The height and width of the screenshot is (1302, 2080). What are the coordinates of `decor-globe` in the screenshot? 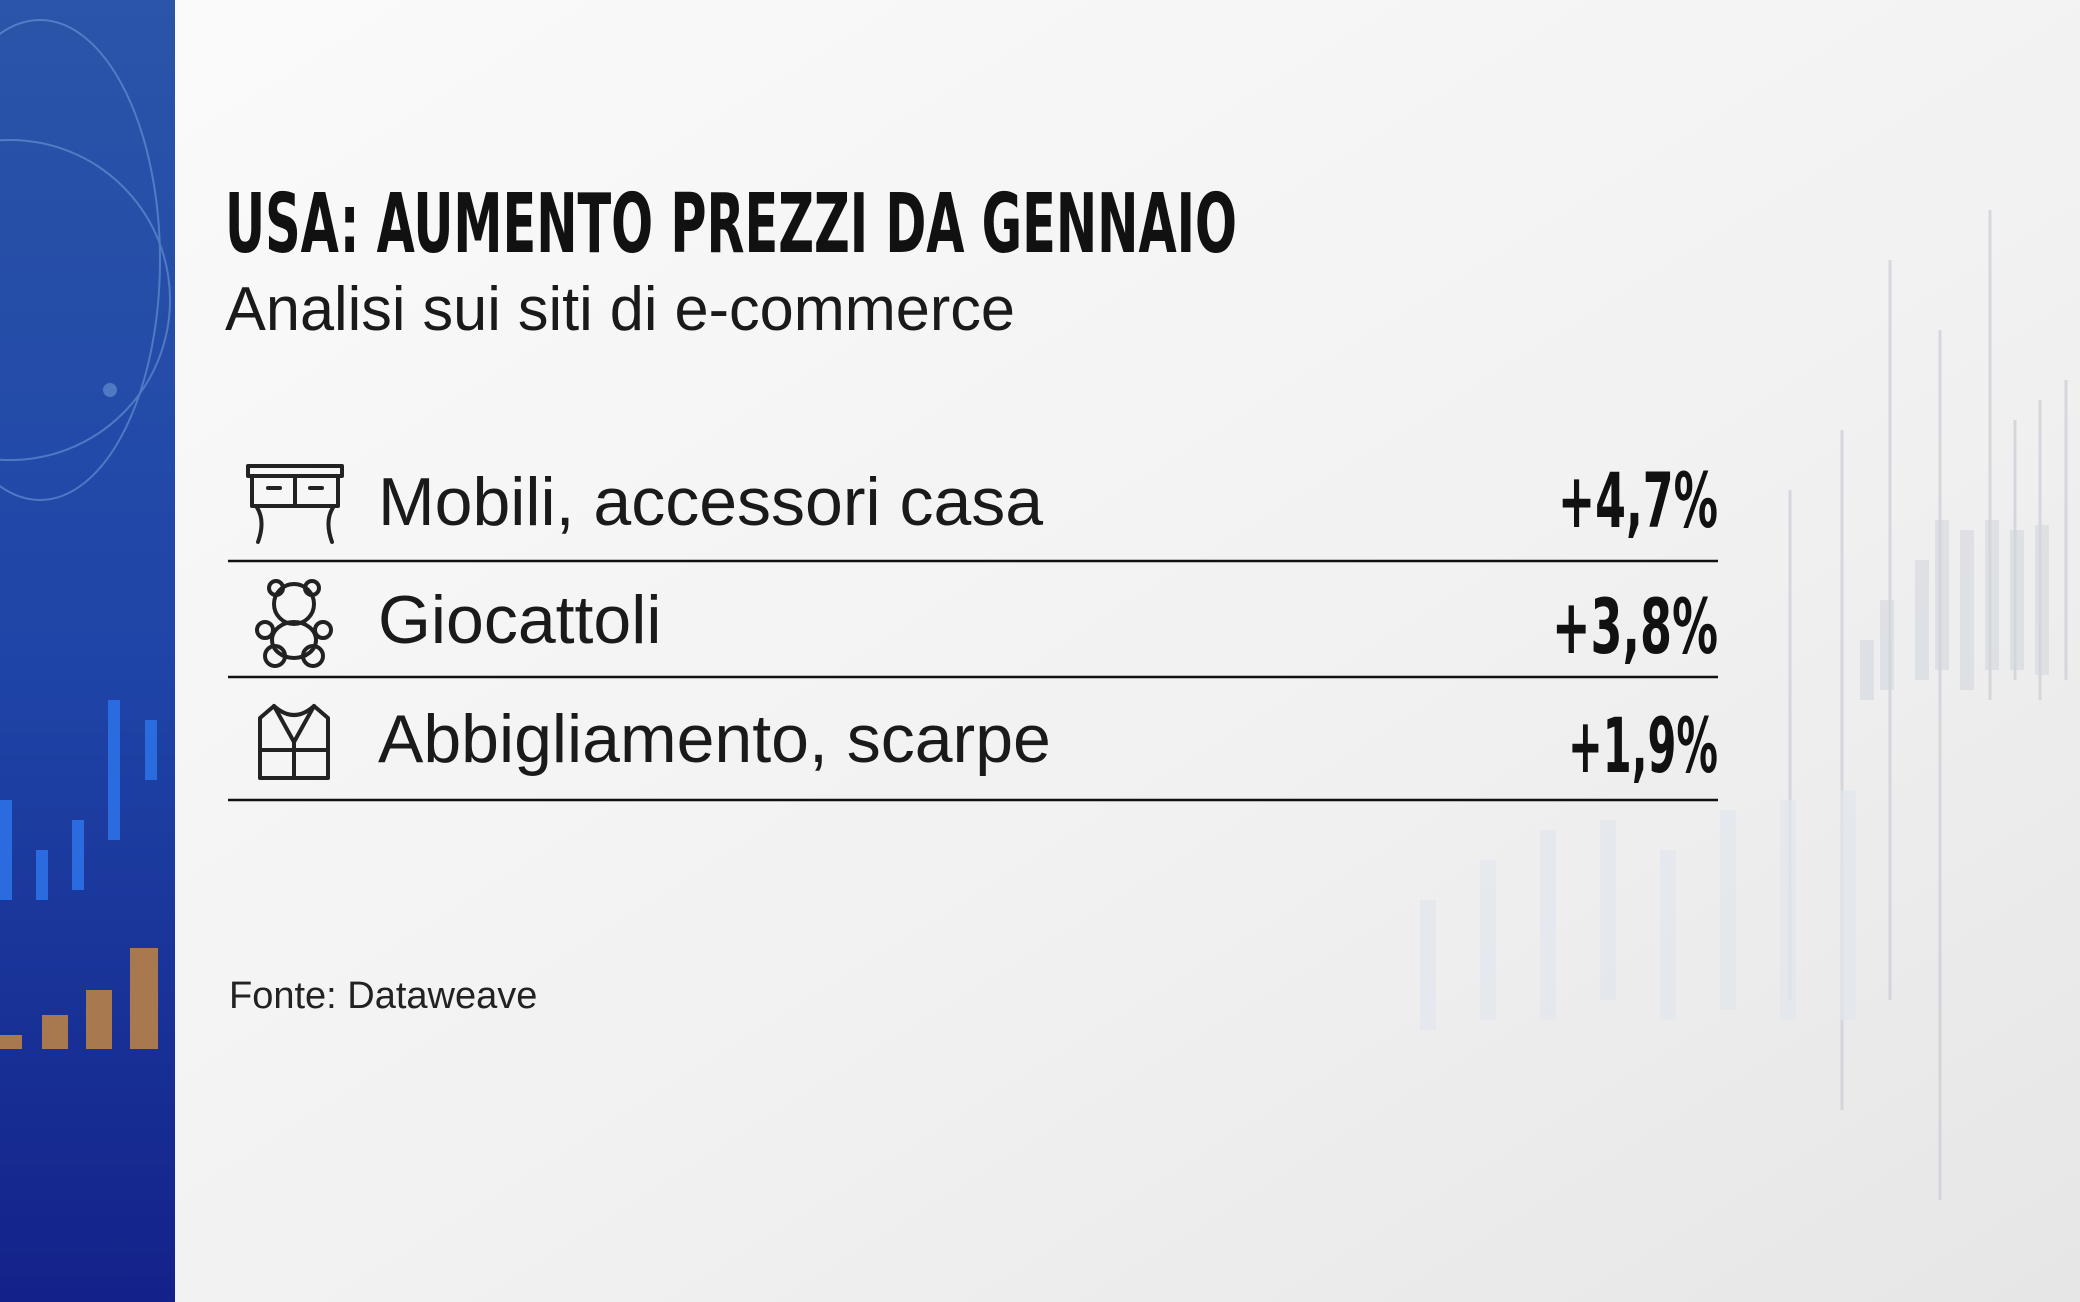 It's located at (85, 260).